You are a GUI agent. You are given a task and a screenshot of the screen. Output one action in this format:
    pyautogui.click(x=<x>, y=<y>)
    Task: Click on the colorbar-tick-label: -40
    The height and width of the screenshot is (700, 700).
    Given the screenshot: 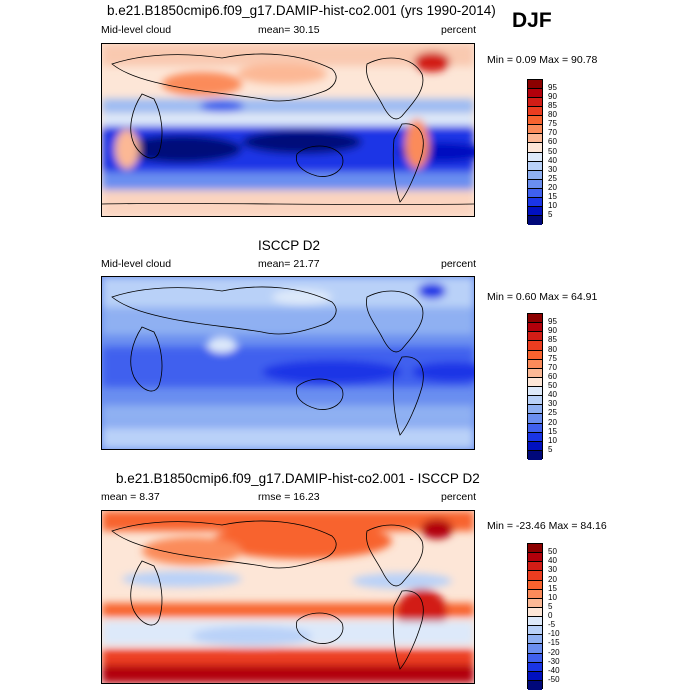 What is the action you would take?
    pyautogui.click(x=554, y=670)
    